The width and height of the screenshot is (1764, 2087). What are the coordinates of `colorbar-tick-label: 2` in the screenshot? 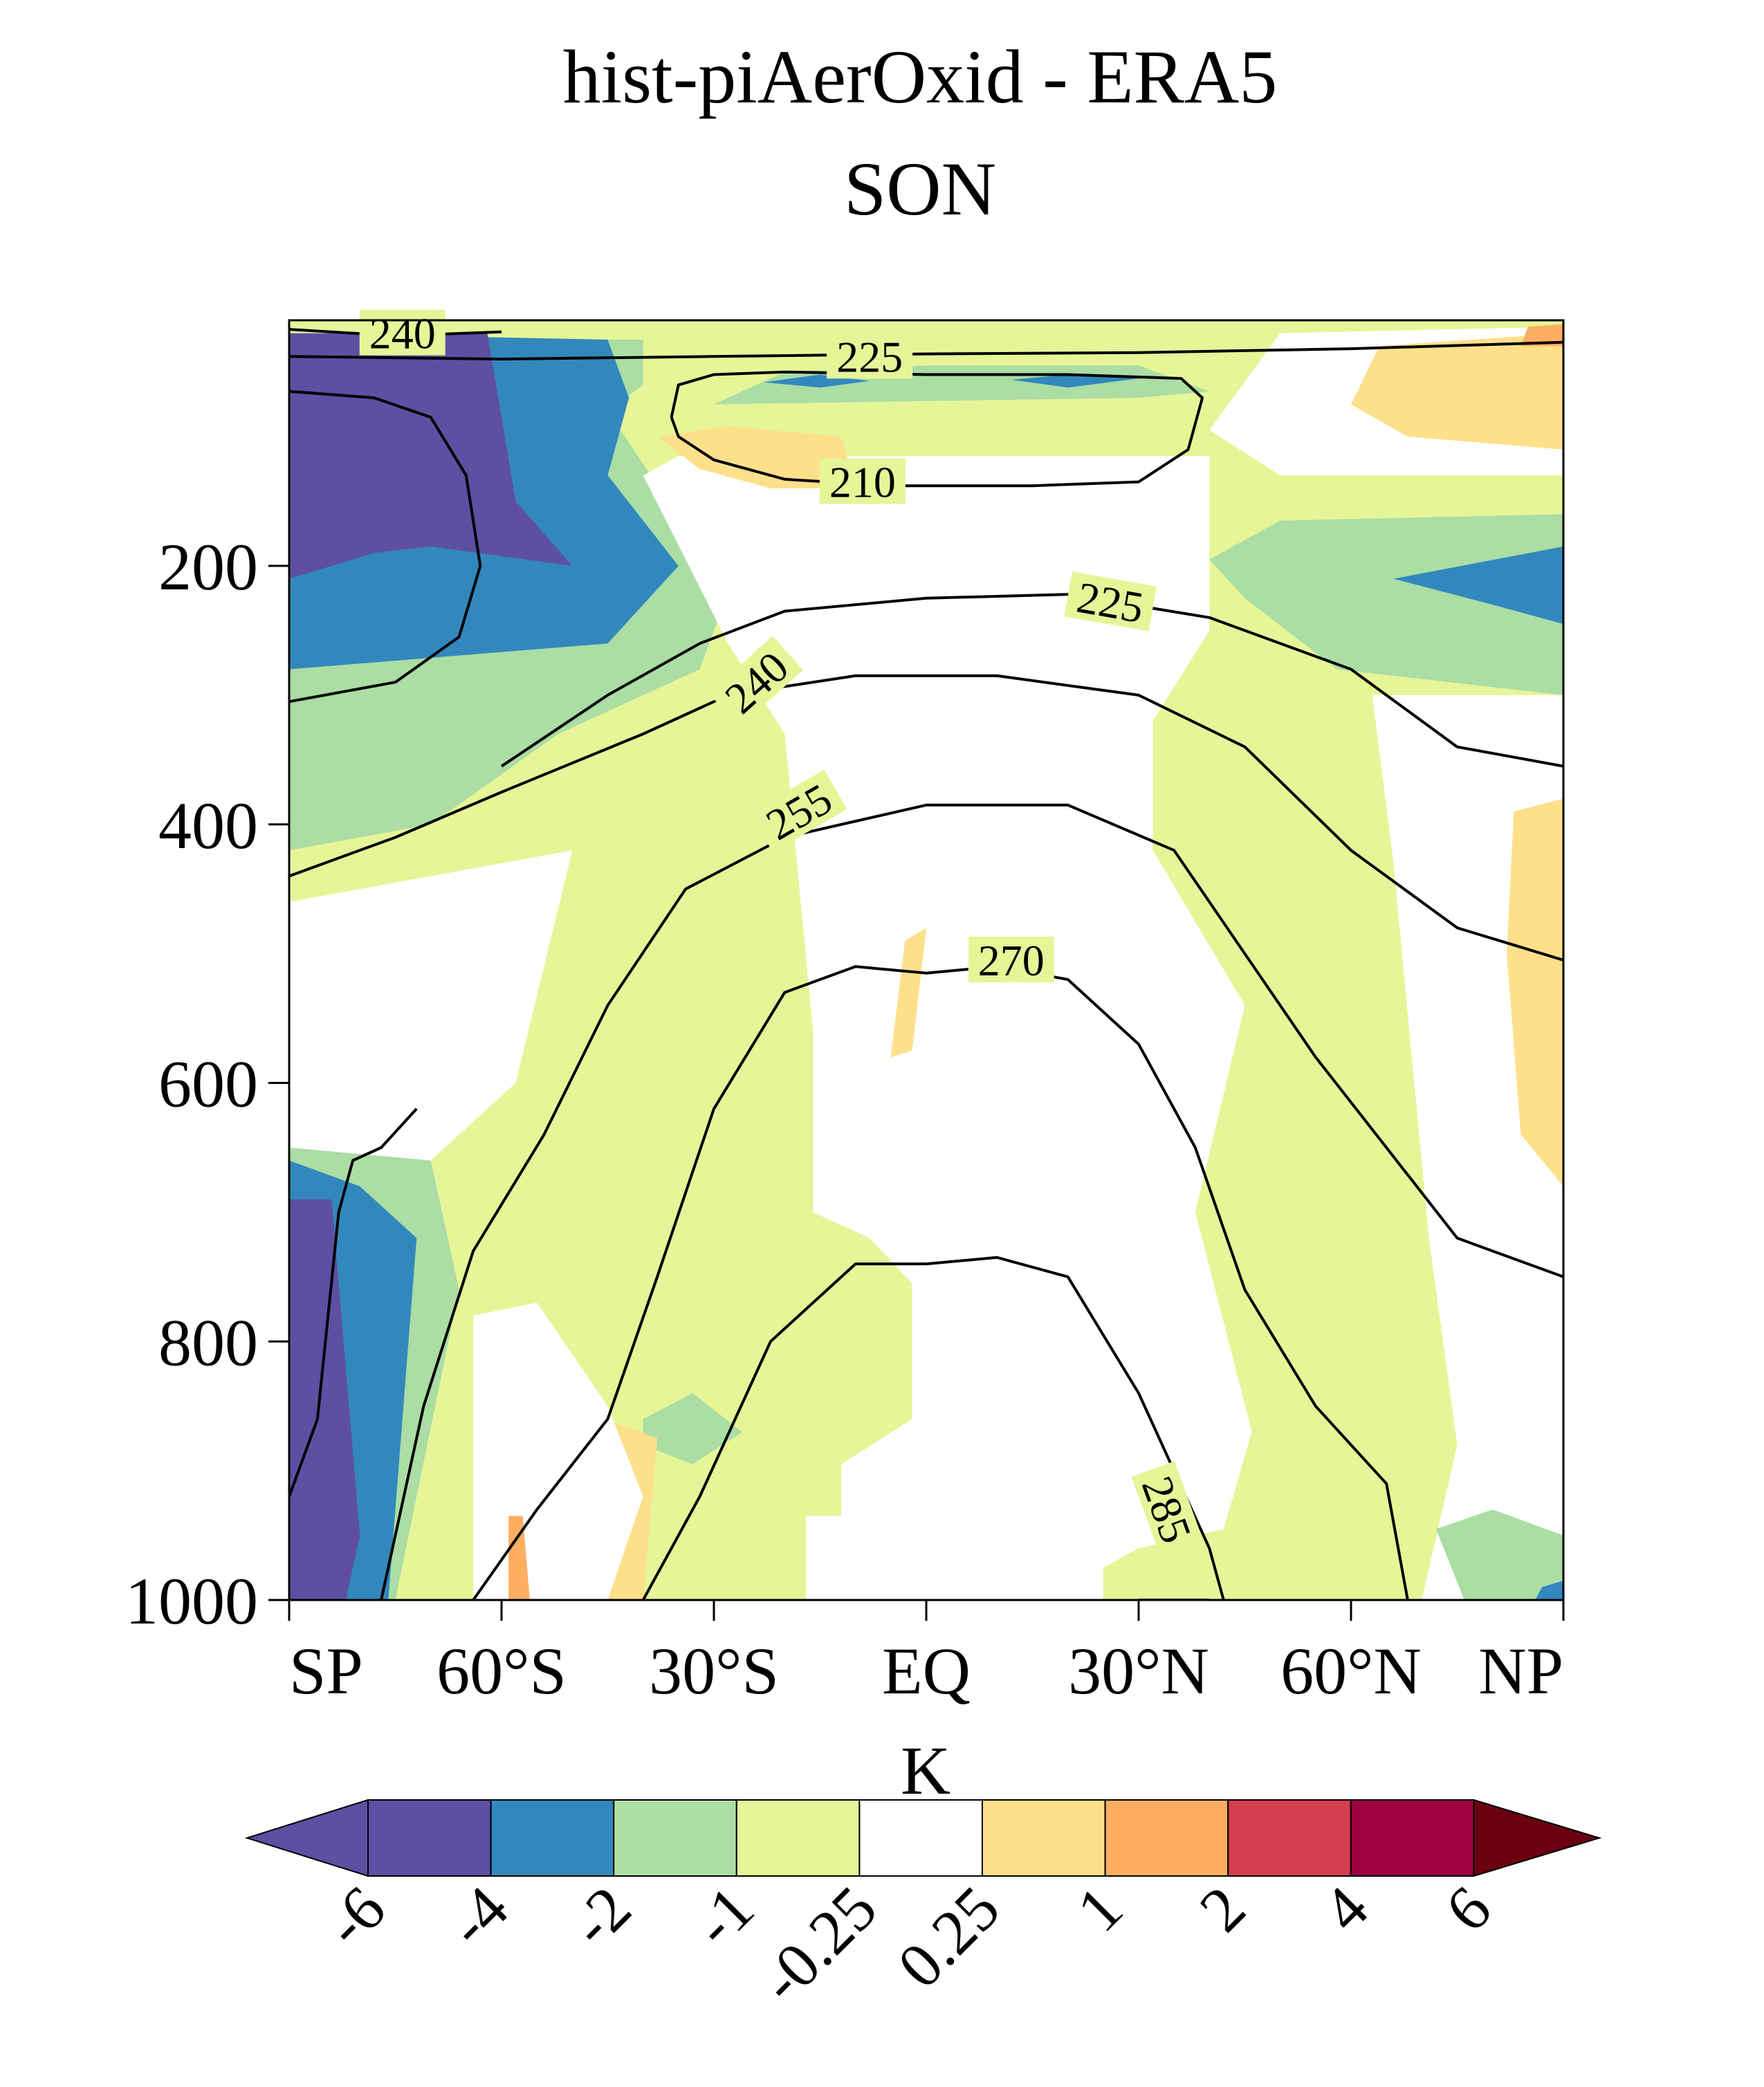 It's located at (1222, 1909).